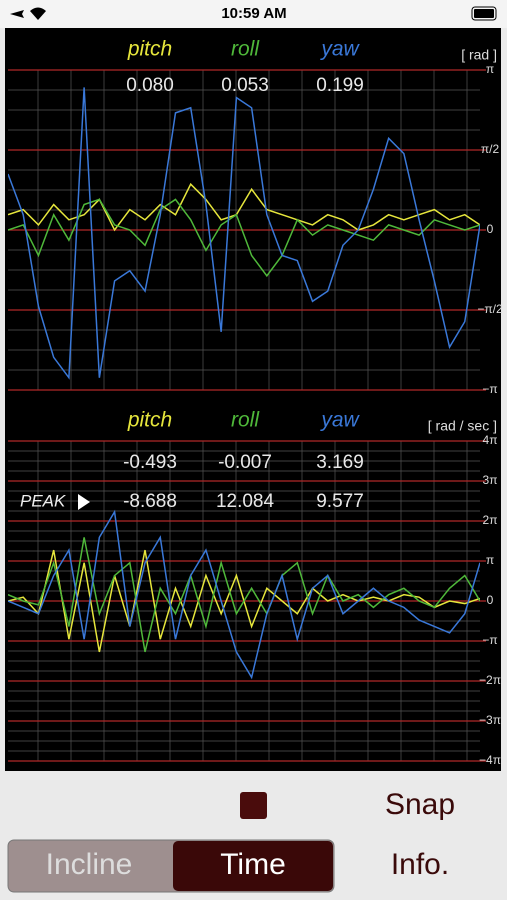 The height and width of the screenshot is (900, 507). What do you see at coordinates (38, 13) in the screenshot?
I see `wifi-icon` at bounding box center [38, 13].